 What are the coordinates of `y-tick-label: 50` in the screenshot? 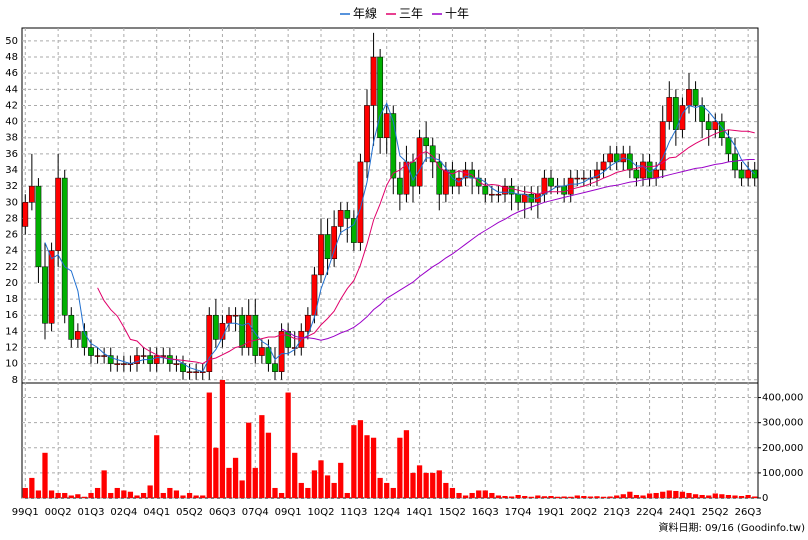 It's located at (11, 41).